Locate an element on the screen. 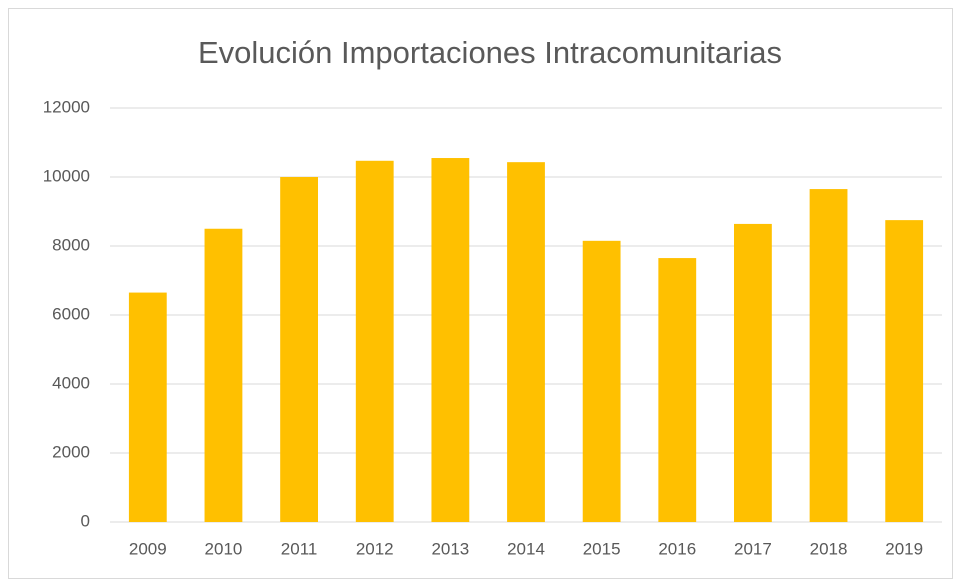 Image resolution: width=961 pixels, height=580 pixels. x-tick-label: 2015 is located at coordinates (602, 548).